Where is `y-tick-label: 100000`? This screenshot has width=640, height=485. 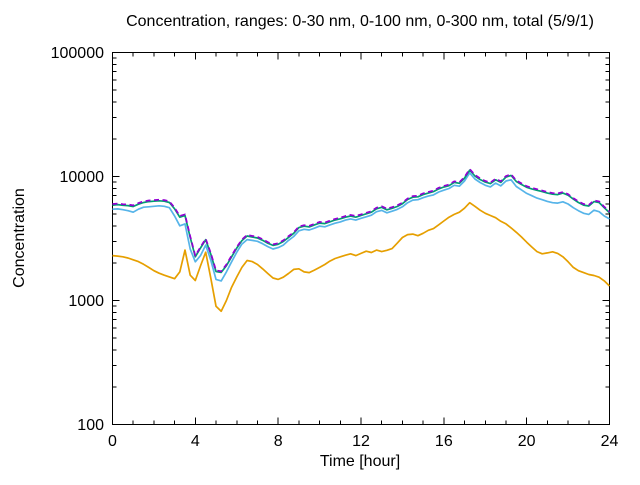
y-tick-label: 100000 is located at coordinates (77, 53).